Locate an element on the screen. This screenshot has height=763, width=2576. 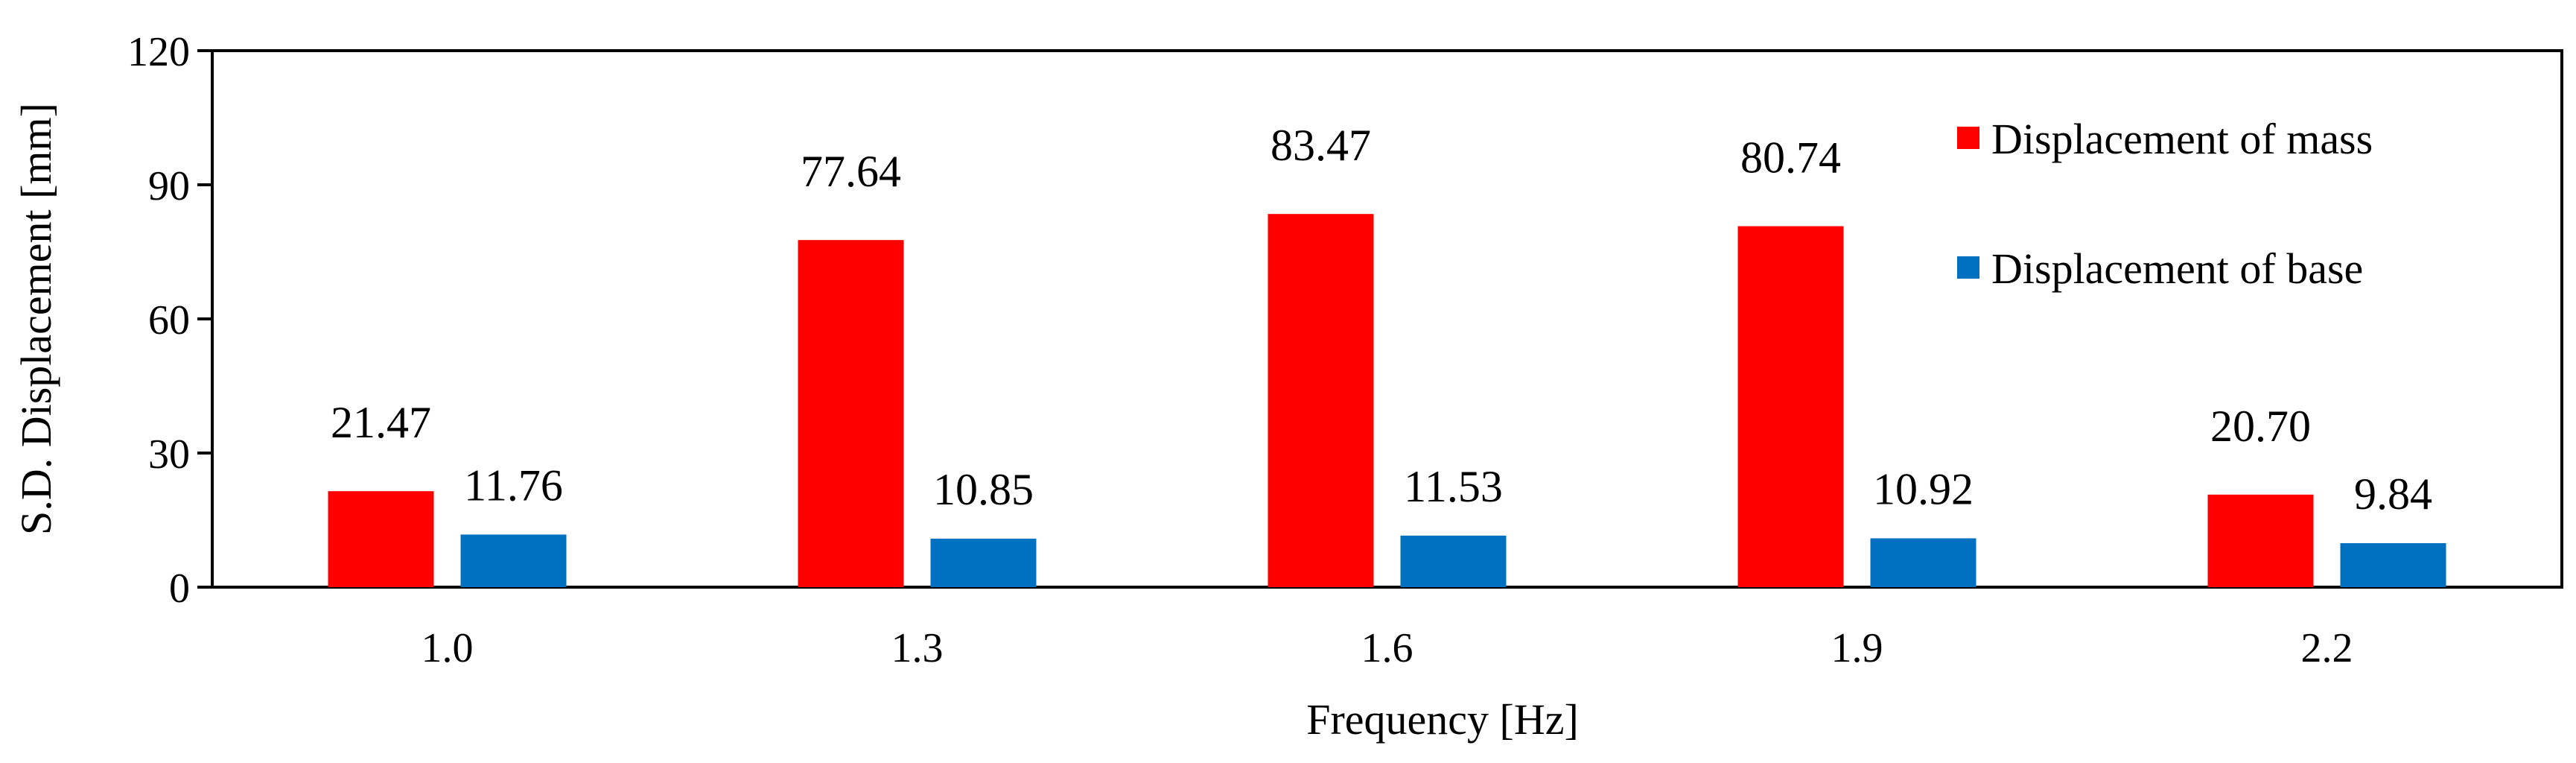
data-label-base: 11.76 is located at coordinates (513, 485).